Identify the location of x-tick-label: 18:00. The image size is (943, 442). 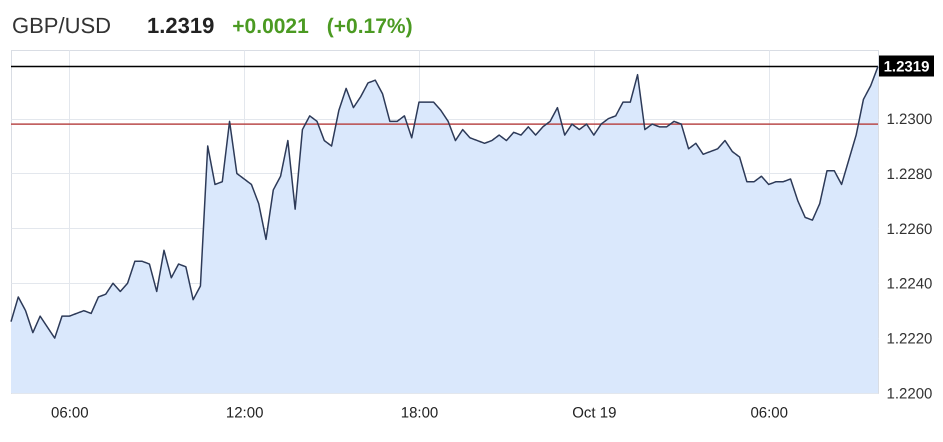
(419, 413).